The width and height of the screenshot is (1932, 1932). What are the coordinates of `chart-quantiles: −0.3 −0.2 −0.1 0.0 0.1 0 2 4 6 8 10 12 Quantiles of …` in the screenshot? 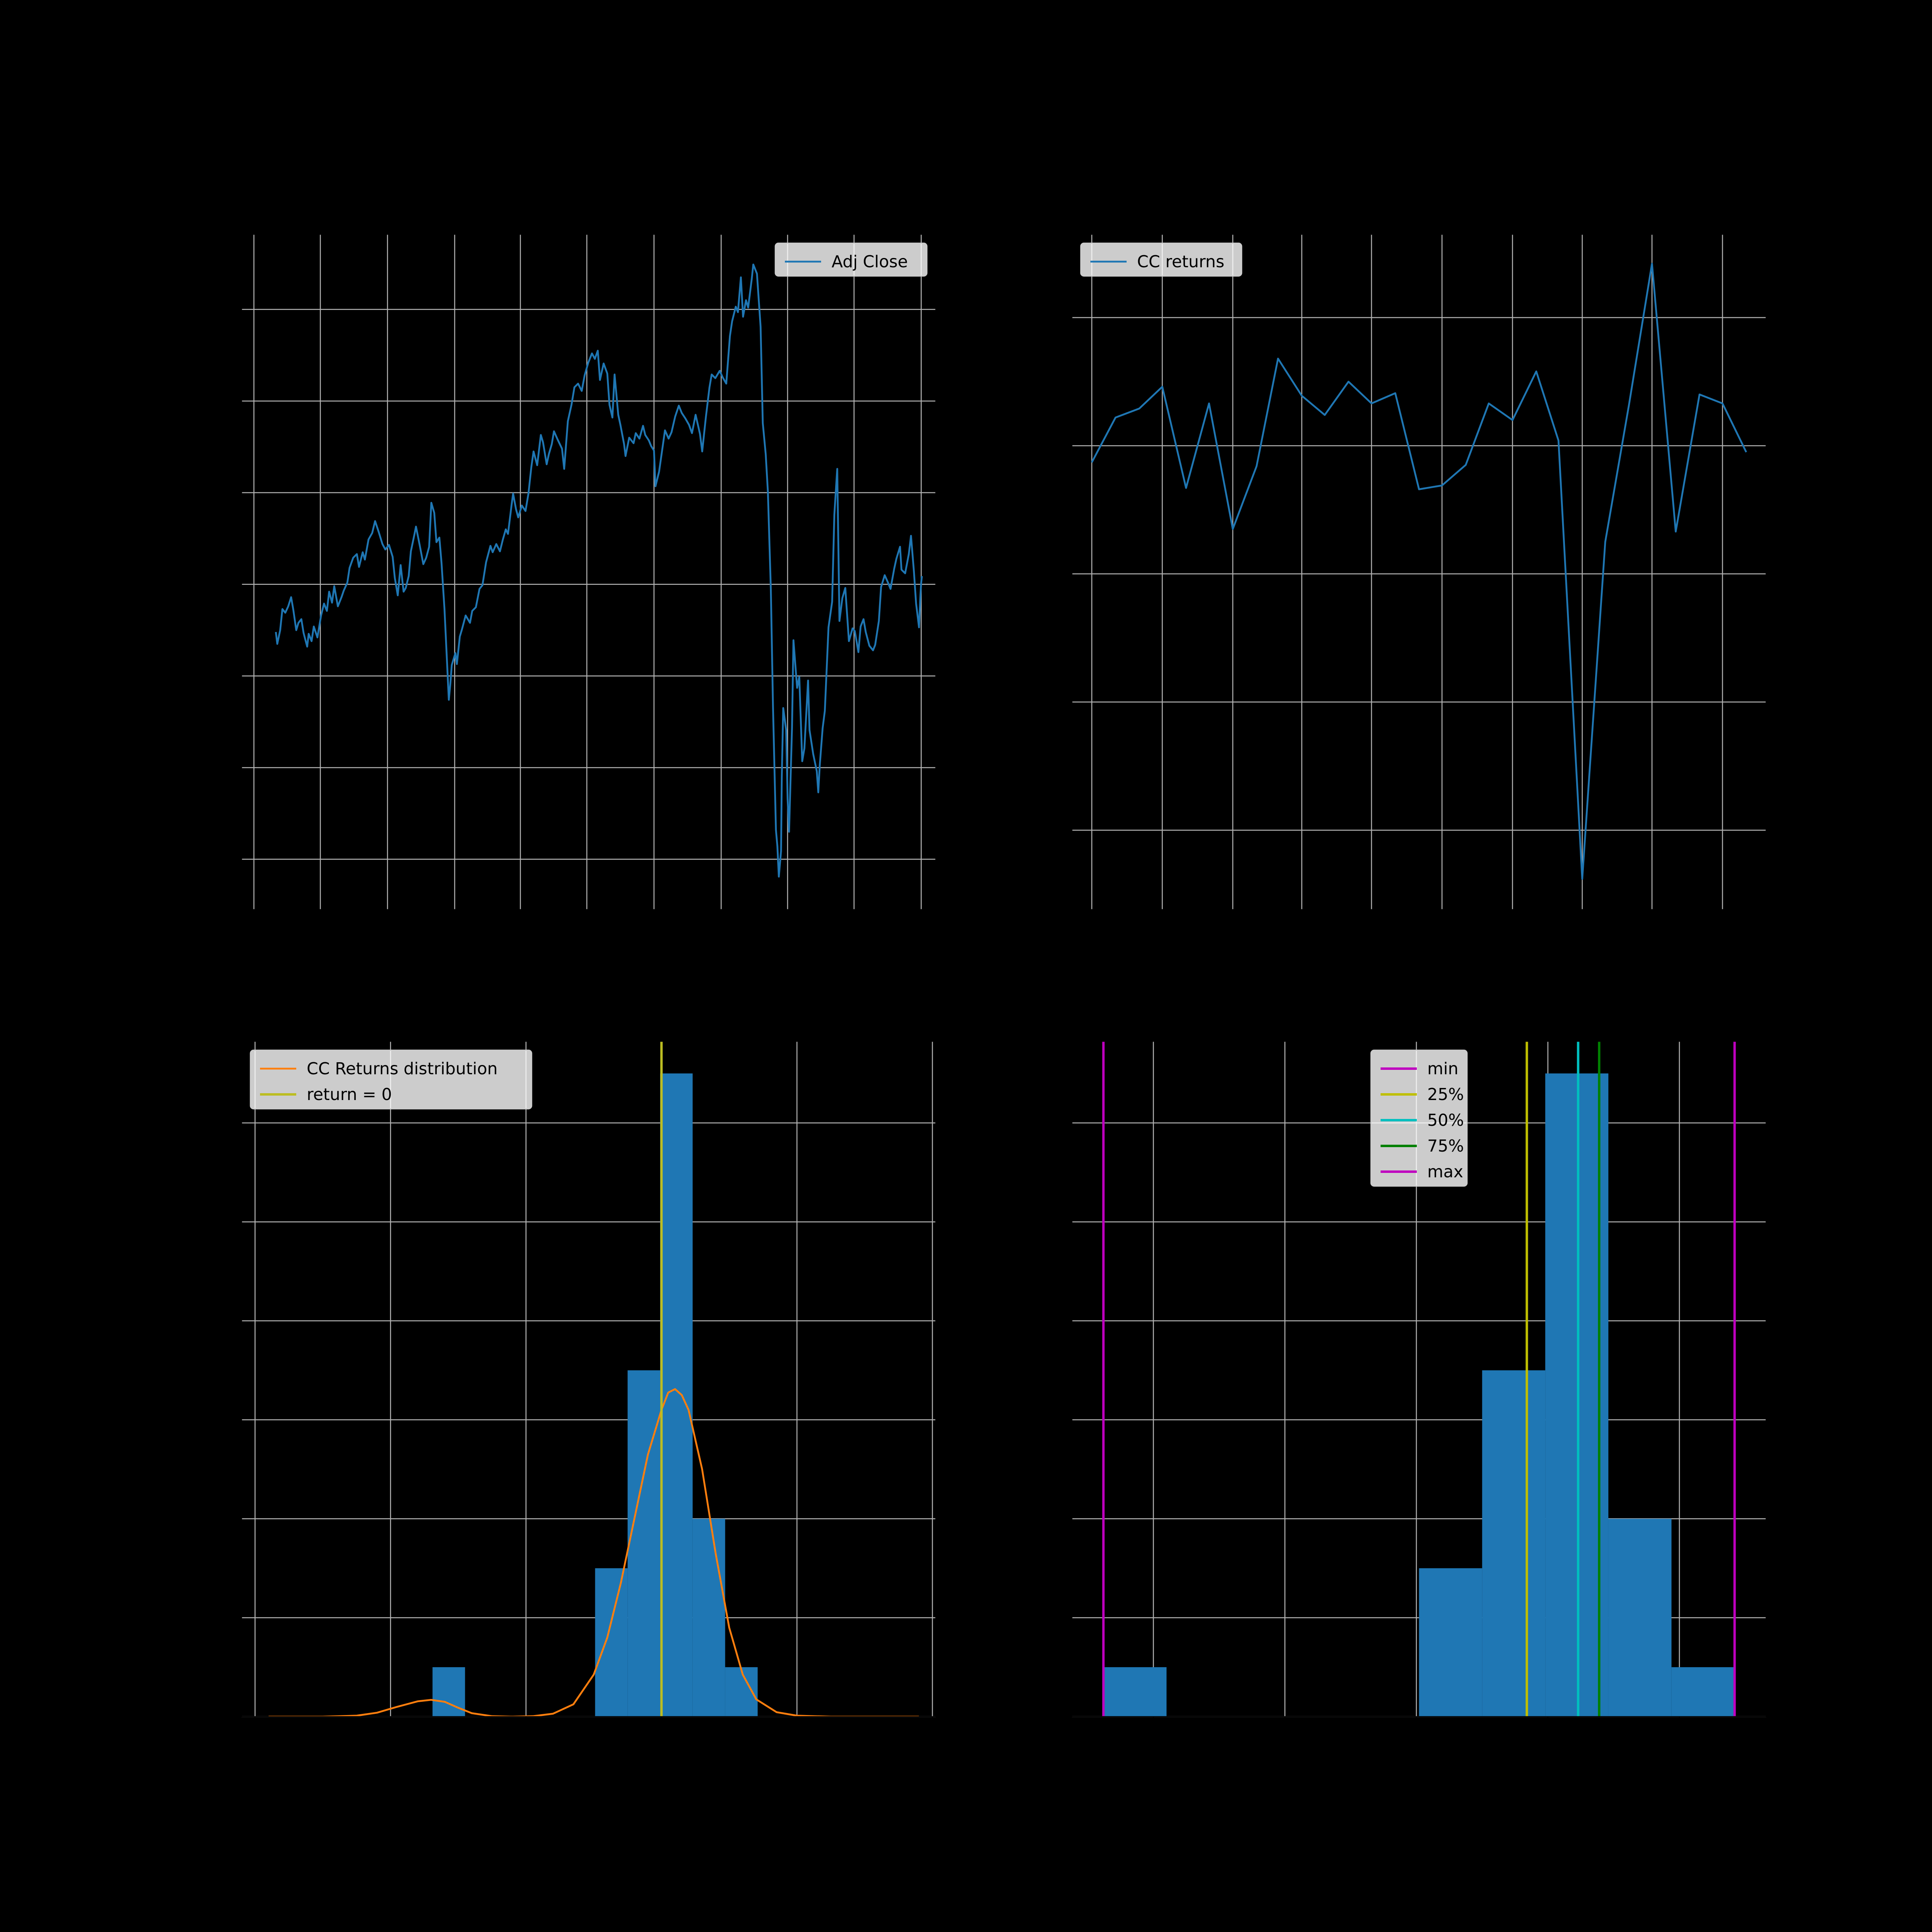 It's located at (1404, 1380).